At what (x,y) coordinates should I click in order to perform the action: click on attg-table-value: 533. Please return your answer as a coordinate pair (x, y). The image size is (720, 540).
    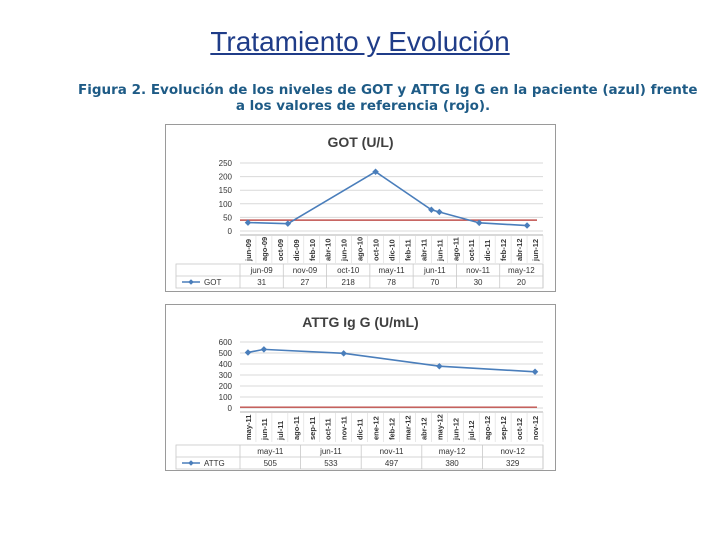
    Looking at the image, I should click on (331, 463).